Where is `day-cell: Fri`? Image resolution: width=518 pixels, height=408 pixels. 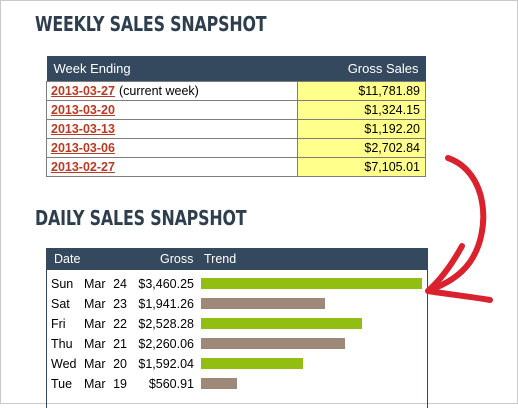
day-cell: Fri is located at coordinates (58, 324).